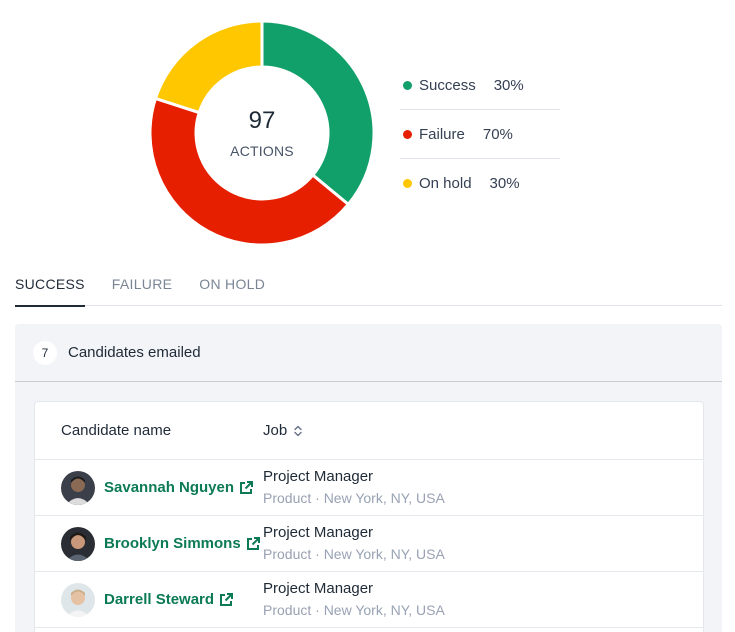 The height and width of the screenshot is (632, 735). I want to click on legend-label: Failure, so click(442, 134).